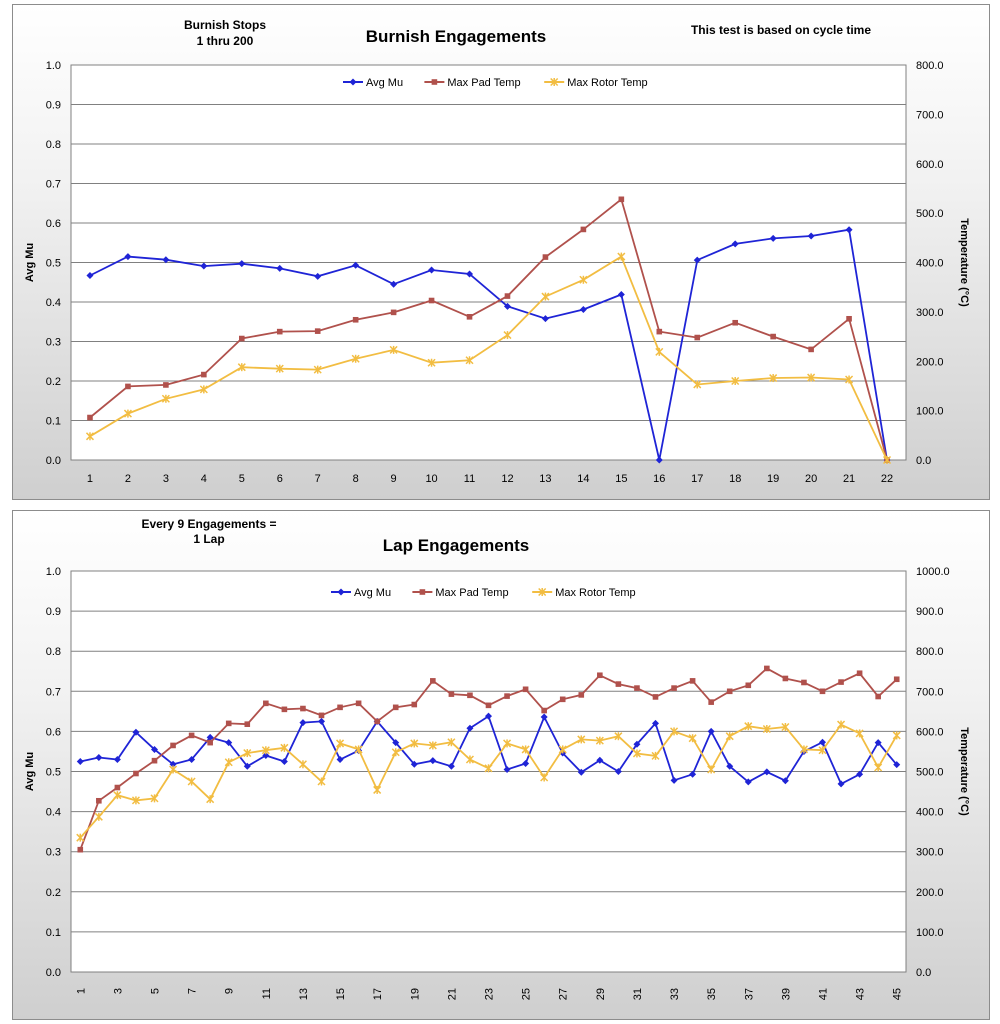  What do you see at coordinates (964, 771) in the screenshot?
I see `lap-y2-axis-title: Temperature (°C)` at bounding box center [964, 771].